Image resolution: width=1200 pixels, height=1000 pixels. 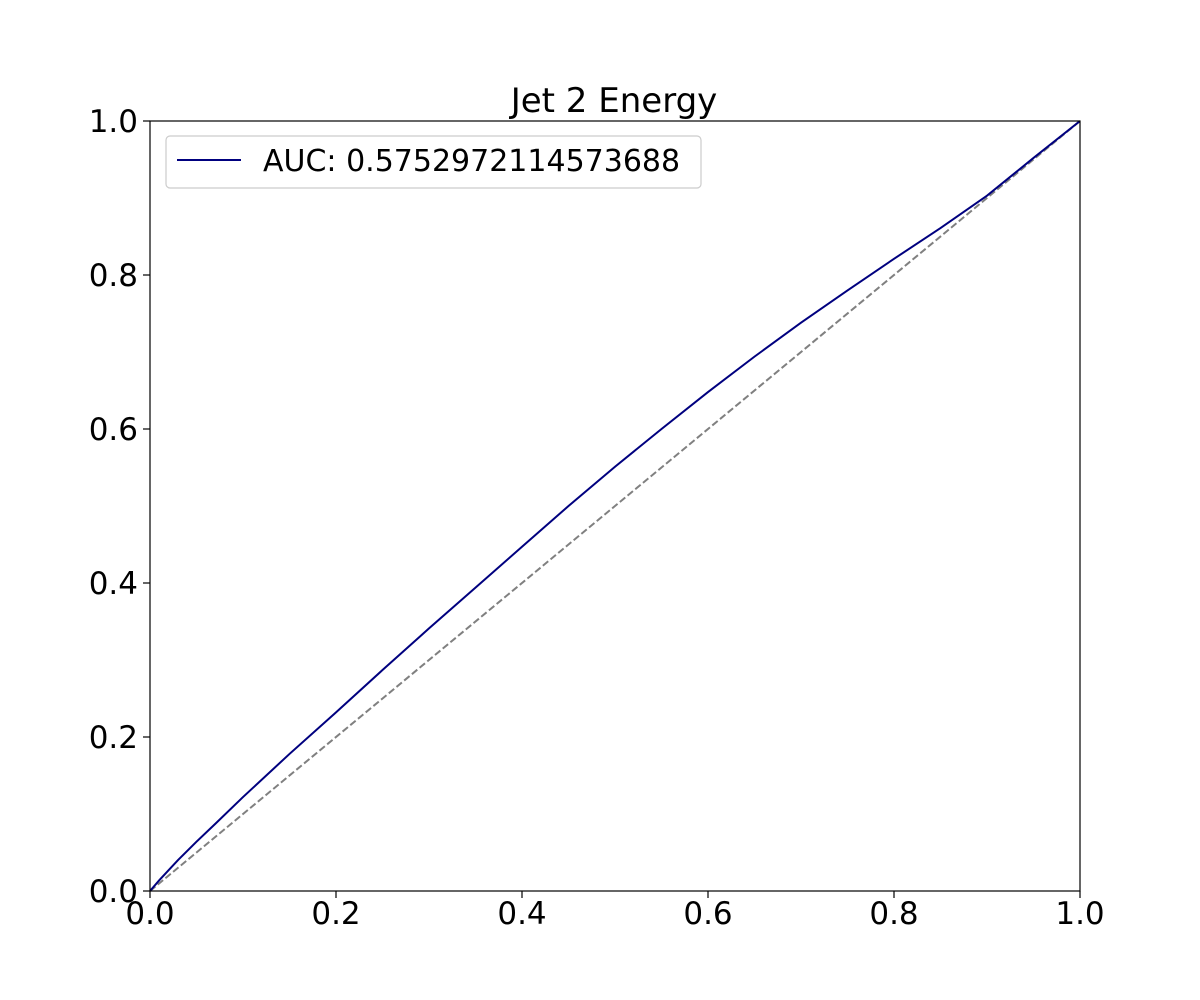 What do you see at coordinates (113, 122) in the screenshot?
I see `y-tick-label: 1.0` at bounding box center [113, 122].